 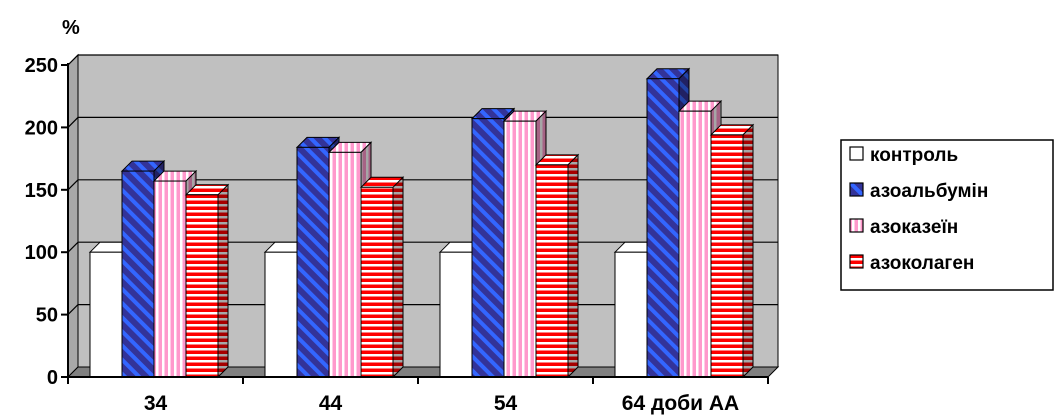 I want to click on legend-swatch-control, so click(x=856, y=153).